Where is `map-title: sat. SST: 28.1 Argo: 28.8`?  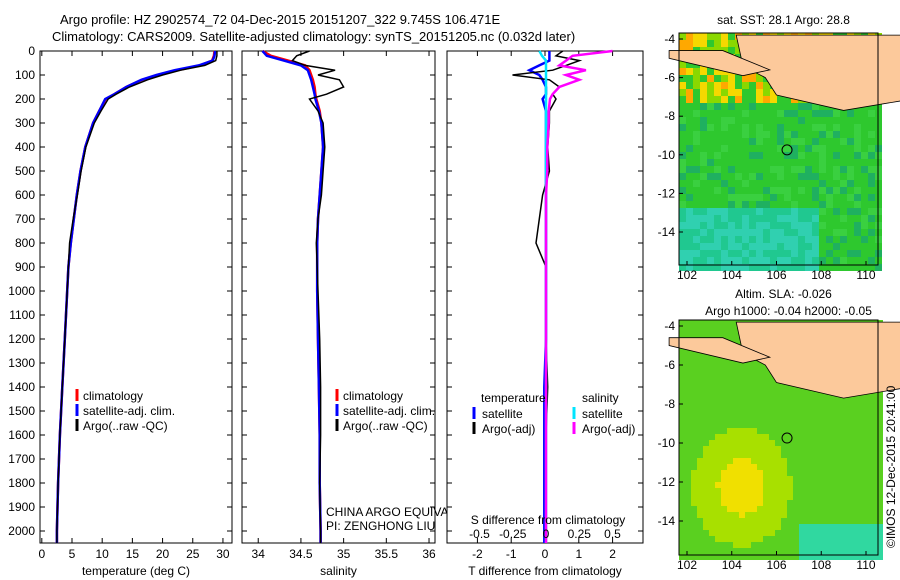 map-title: sat. SST: 28.1 Argo: 28.8 is located at coordinates (783, 20).